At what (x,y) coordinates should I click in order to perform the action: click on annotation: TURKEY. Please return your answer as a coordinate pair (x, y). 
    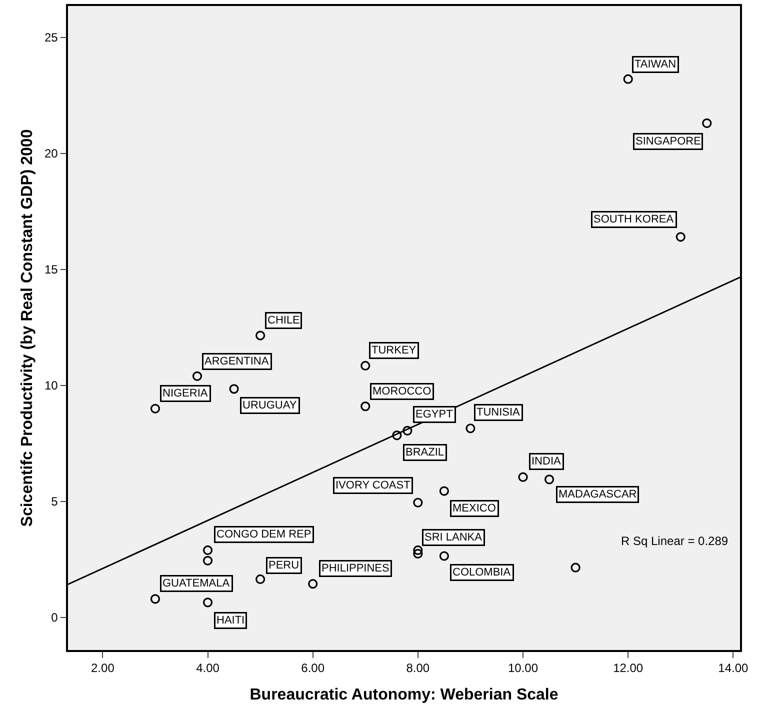
    Looking at the image, I should click on (394, 350).